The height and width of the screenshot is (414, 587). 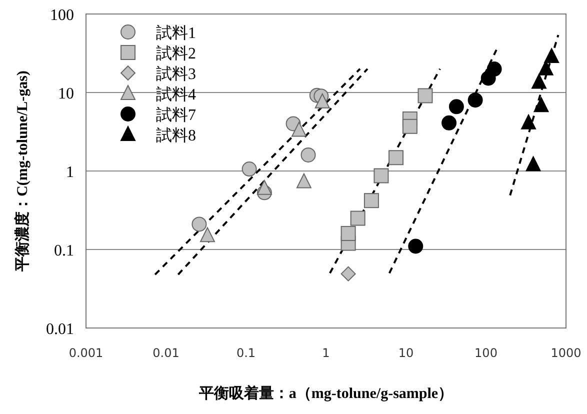 I want to click on y-tick-label: 100, so click(x=62, y=15).